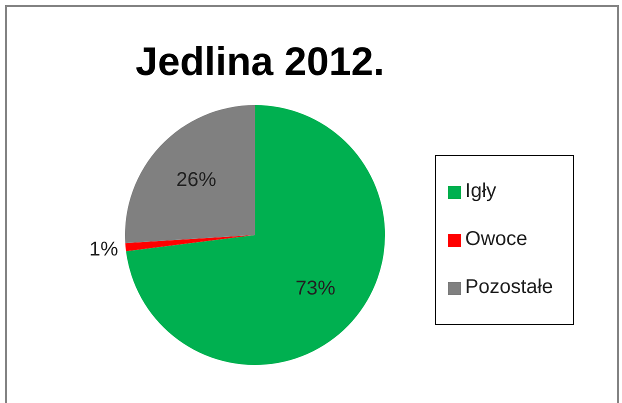 Image resolution: width=622 pixels, height=403 pixels. Describe the element at coordinates (260, 62) in the screenshot. I see `chart-title: Jedlina 2012.` at that location.